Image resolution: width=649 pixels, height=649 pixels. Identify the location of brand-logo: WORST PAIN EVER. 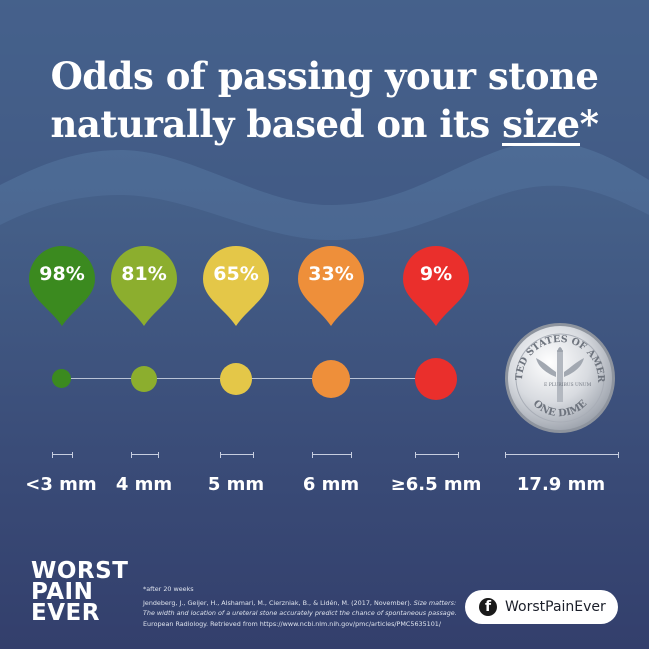
(80, 592).